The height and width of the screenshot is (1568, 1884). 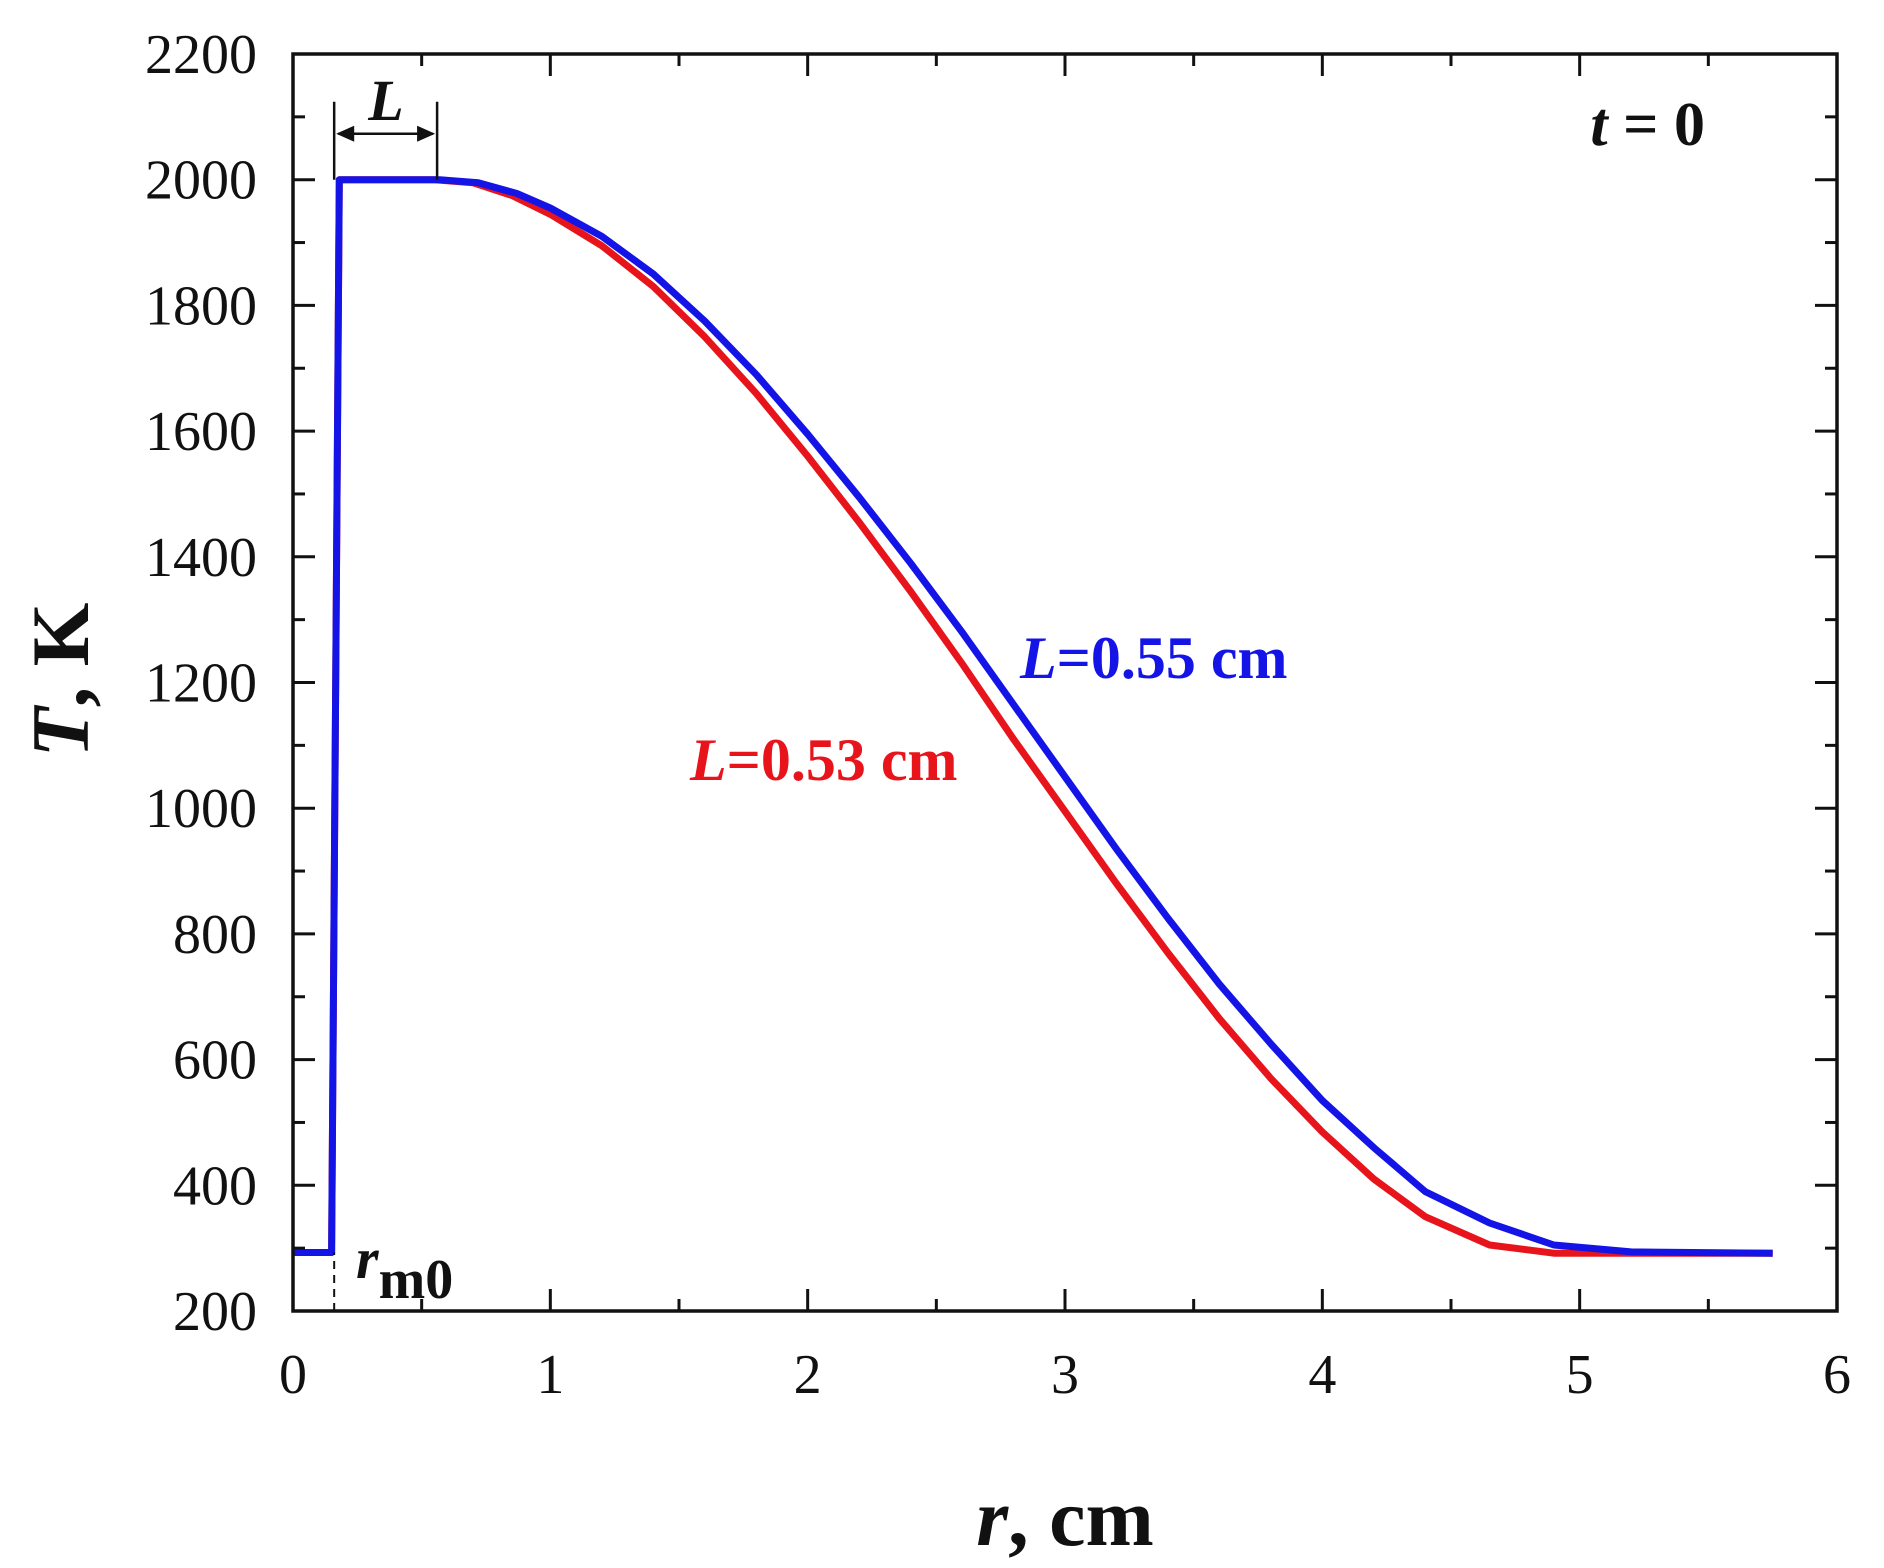 What do you see at coordinates (1065, 1375) in the screenshot?
I see `x-tick-label: 3` at bounding box center [1065, 1375].